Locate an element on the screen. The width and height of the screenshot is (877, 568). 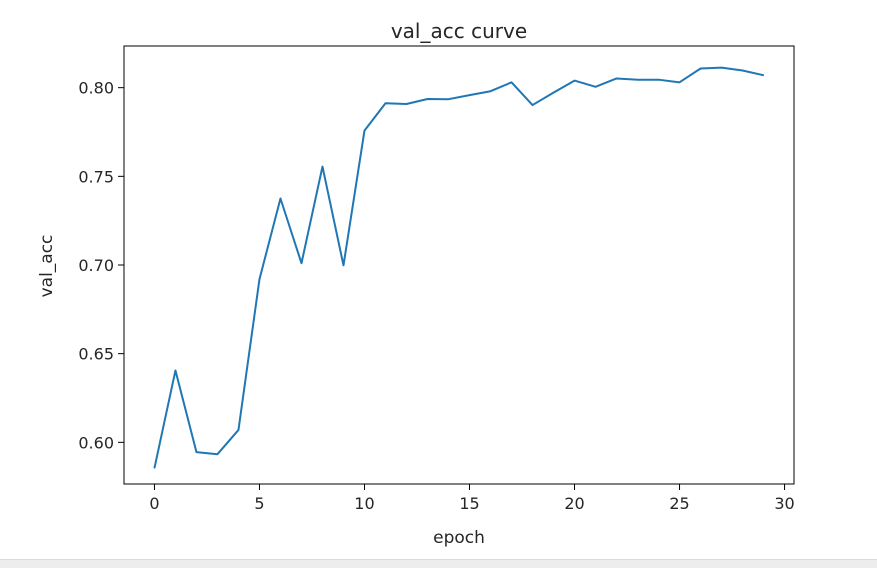
x-tick-label: 0 is located at coordinates (154, 503).